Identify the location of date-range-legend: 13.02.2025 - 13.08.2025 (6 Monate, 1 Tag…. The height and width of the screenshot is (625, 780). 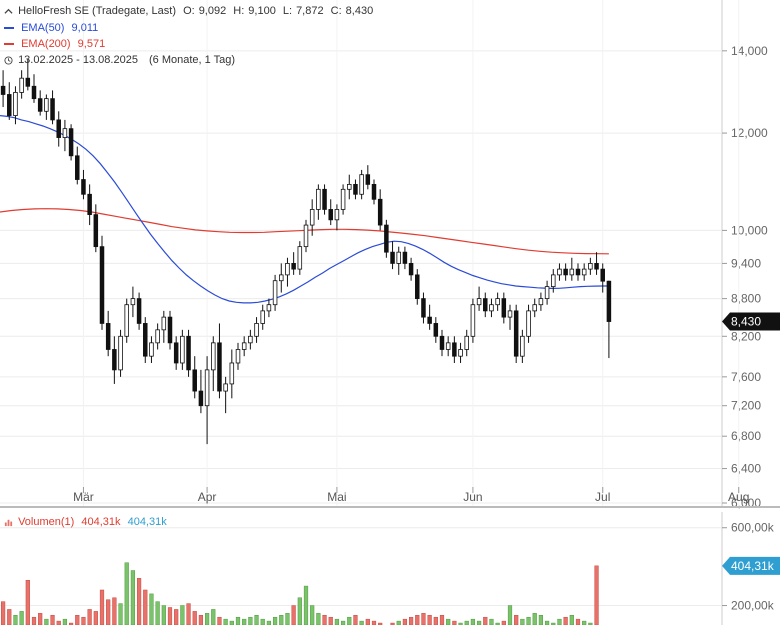
(121, 60).